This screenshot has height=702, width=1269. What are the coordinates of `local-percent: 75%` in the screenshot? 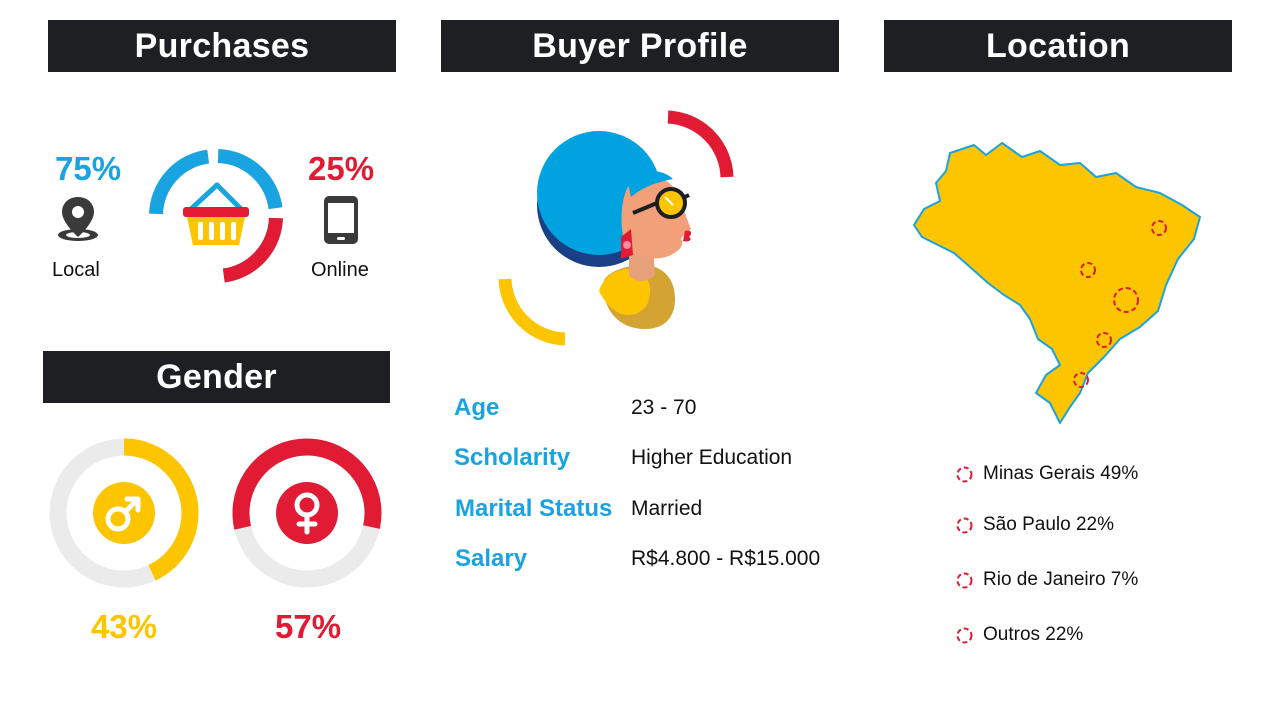 It's located at (88, 168).